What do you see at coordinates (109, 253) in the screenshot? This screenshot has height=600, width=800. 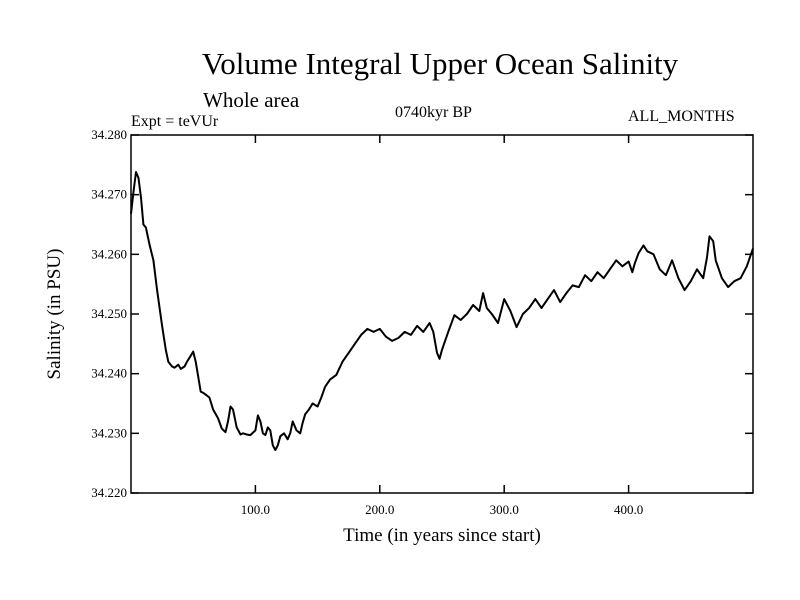 I see `y-tick-label: 34.260` at bounding box center [109, 253].